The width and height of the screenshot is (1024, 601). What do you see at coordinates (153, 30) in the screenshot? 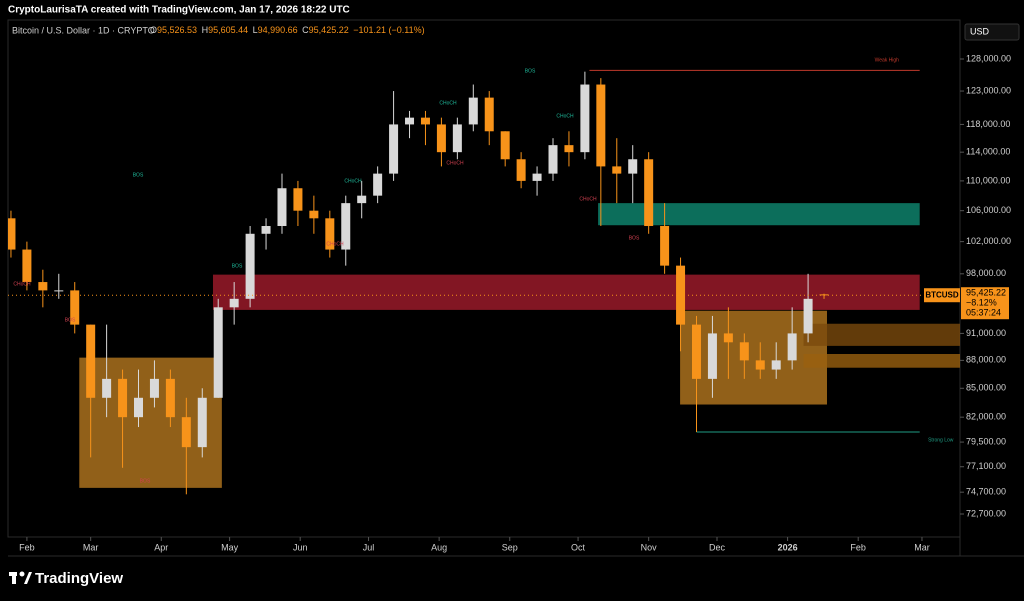
I see `ohlc-part: O` at bounding box center [153, 30].